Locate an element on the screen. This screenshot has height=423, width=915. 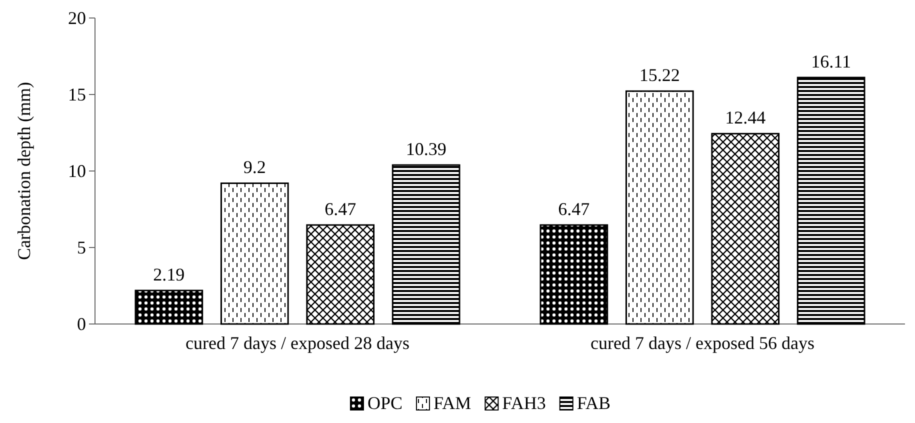
x-tick-label: cured 7 days / exposed 28 days is located at coordinates (298, 342).